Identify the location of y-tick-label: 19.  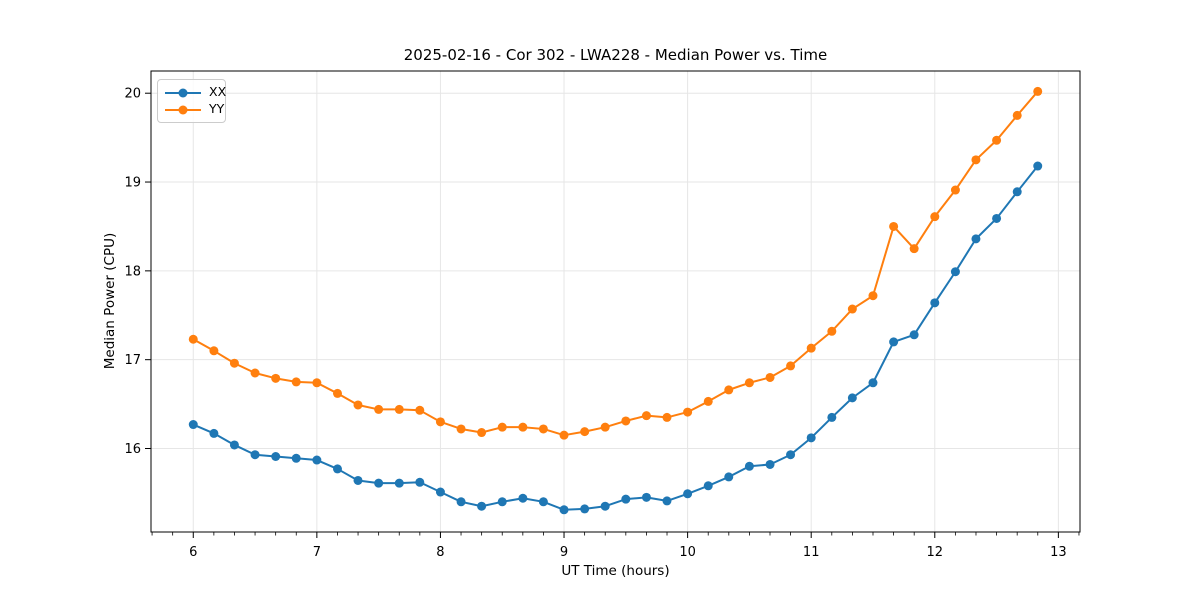
(132, 183).